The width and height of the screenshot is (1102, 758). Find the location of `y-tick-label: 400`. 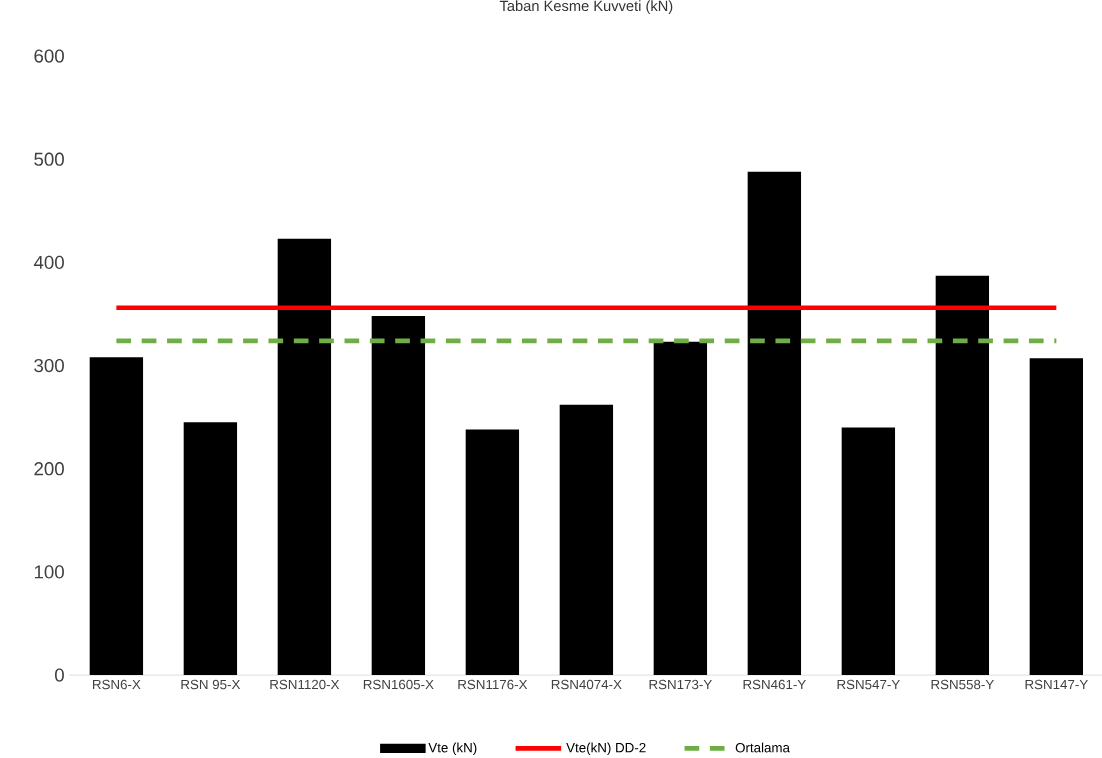

y-tick-label: 400 is located at coordinates (48, 262).